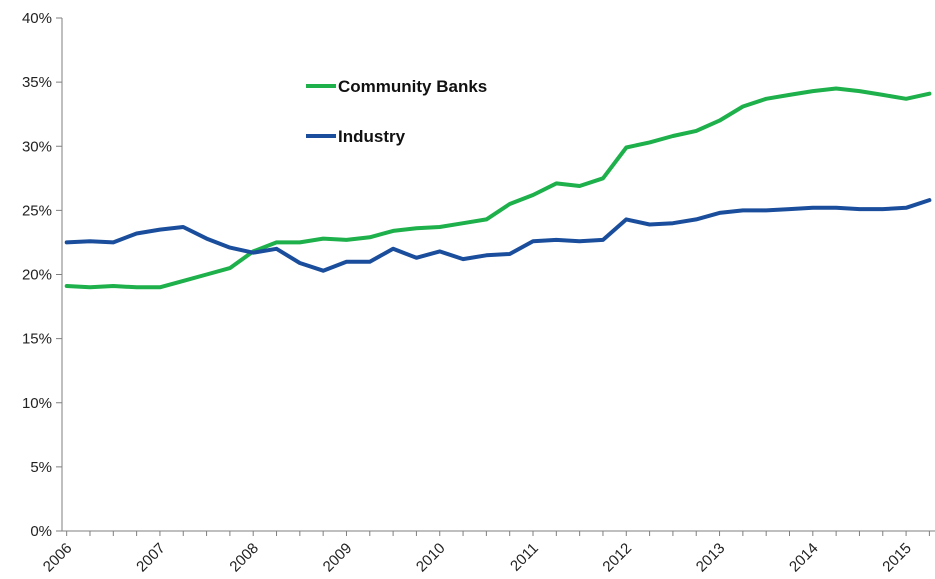 The image size is (935, 579). I want to click on x-tick-label: 2008, so click(244, 558).